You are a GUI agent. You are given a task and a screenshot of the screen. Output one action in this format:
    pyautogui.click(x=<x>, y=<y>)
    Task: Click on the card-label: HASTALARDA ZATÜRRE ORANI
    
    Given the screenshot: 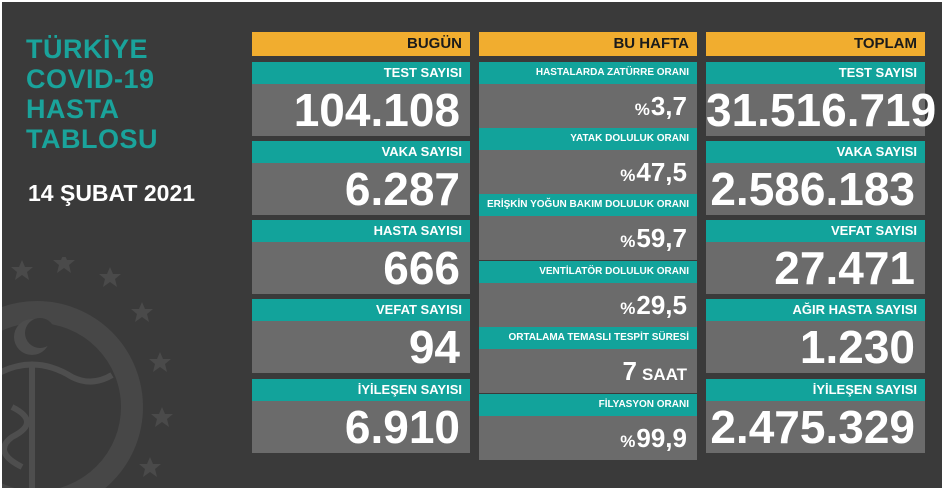 What is the action you would take?
    pyautogui.click(x=588, y=73)
    